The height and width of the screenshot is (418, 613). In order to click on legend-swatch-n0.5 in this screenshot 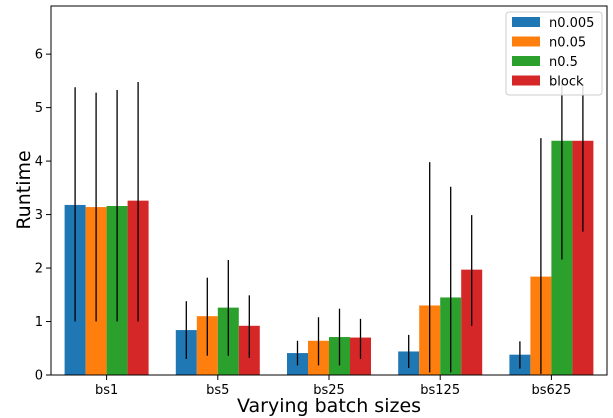, I will do `click(526, 61)`.